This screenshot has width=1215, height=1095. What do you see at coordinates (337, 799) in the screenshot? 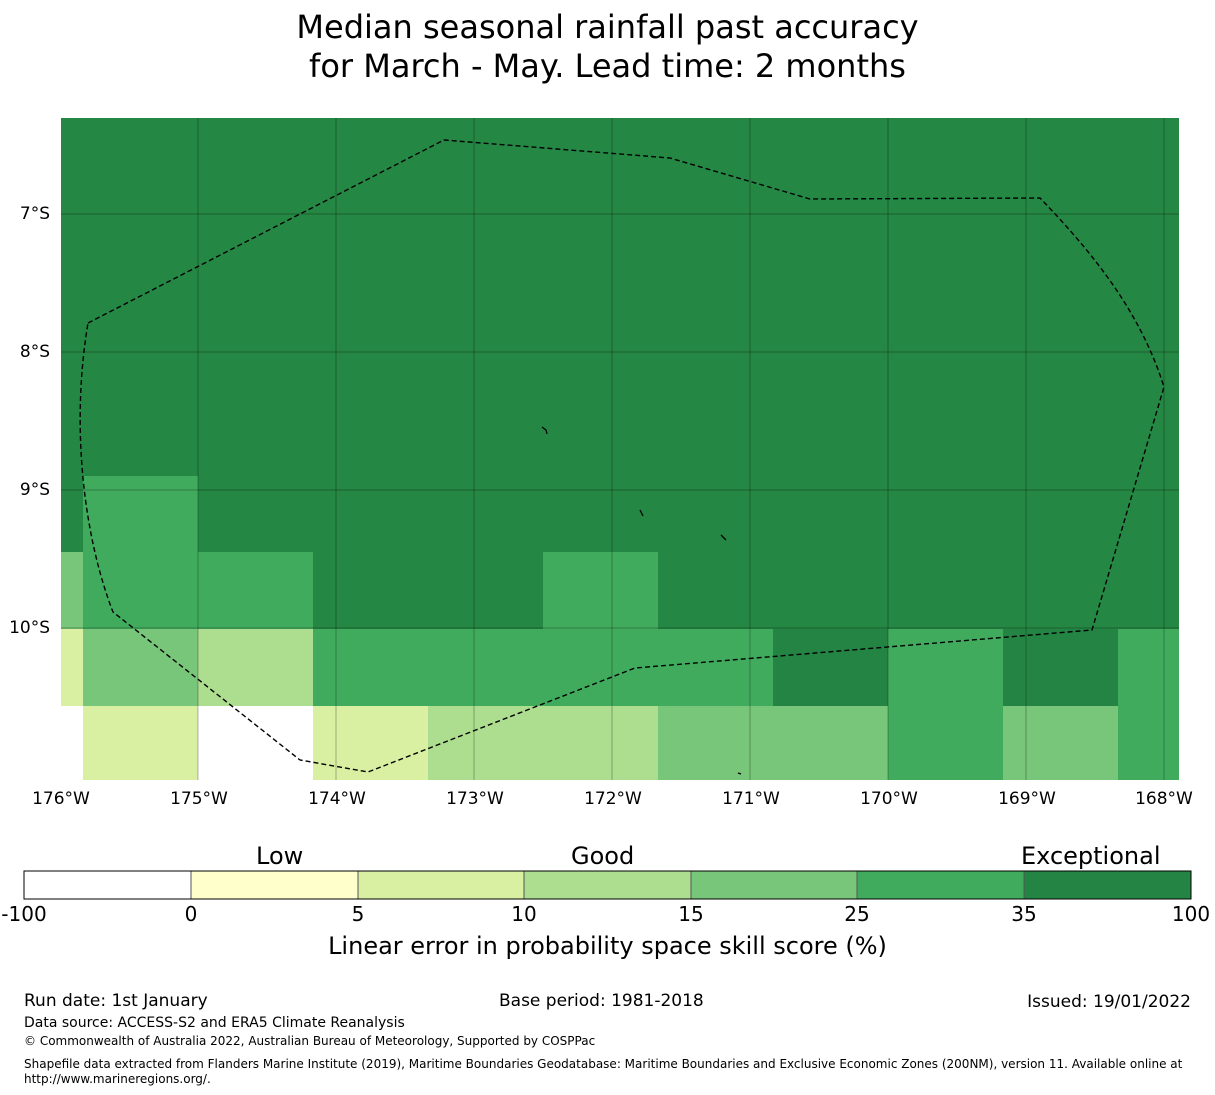
I see `lon-label: 174°W` at bounding box center [337, 799].